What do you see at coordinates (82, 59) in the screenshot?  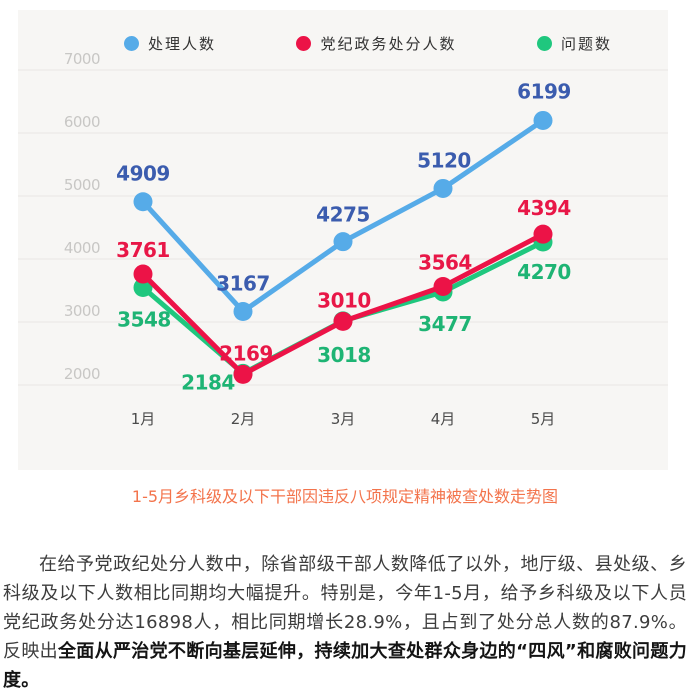 I see `svg-text: 7000` at bounding box center [82, 59].